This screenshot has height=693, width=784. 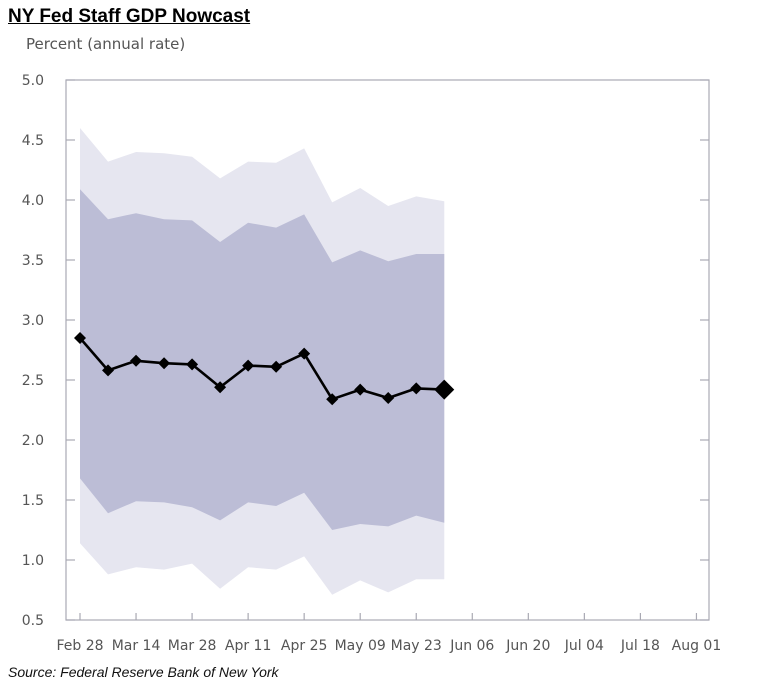 What do you see at coordinates (192, 646) in the screenshot?
I see `x-tick-label: Mar 28` at bounding box center [192, 646].